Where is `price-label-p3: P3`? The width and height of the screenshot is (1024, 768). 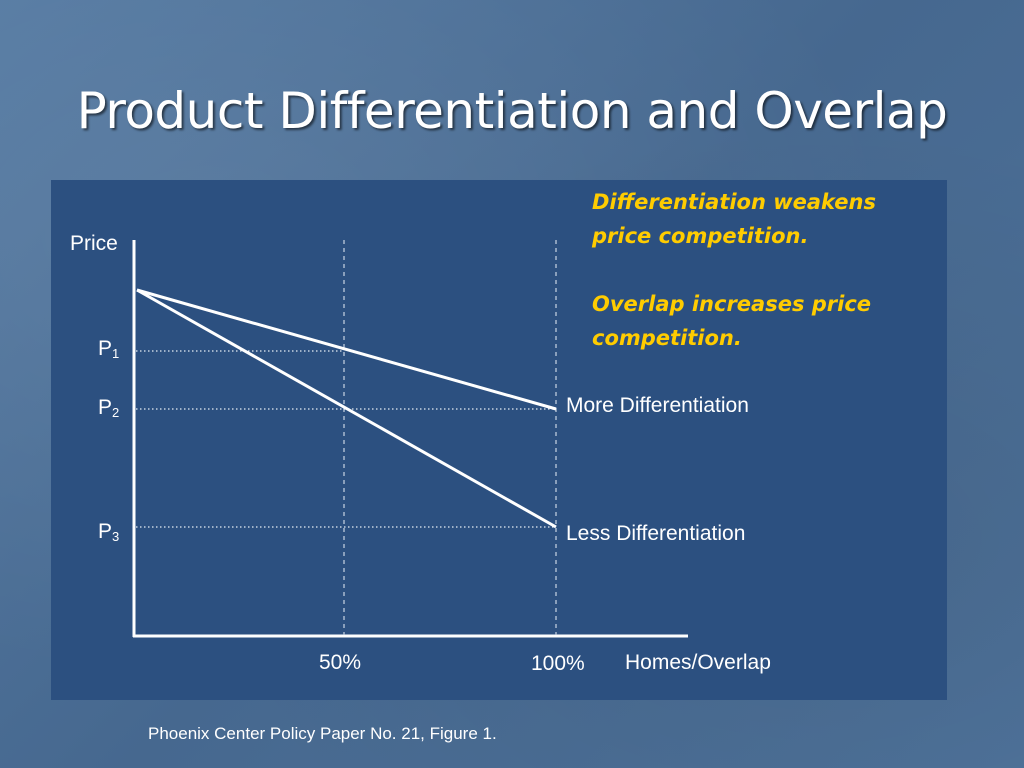 price-label-p3: P3 is located at coordinates (108, 532).